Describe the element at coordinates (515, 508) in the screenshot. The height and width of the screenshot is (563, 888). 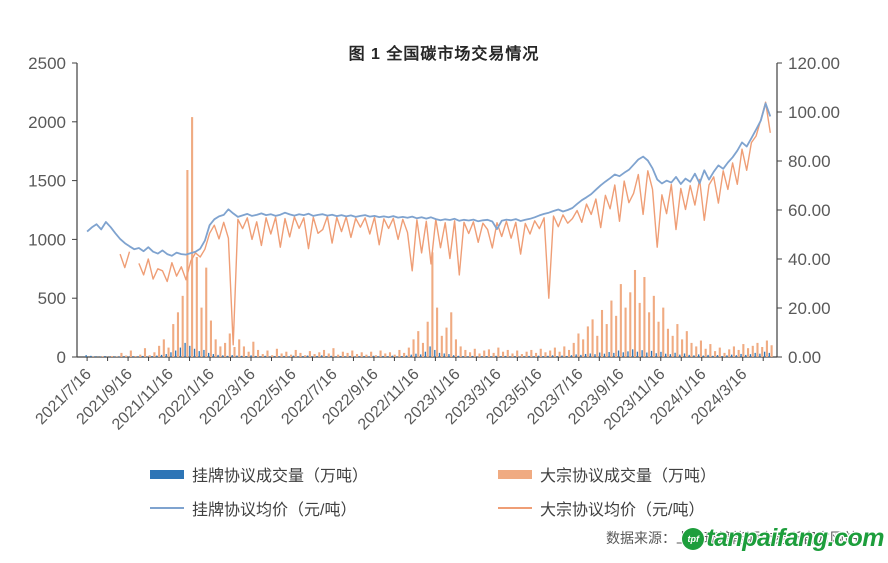
I see `legend-line-swatch-orange-icon` at that location.